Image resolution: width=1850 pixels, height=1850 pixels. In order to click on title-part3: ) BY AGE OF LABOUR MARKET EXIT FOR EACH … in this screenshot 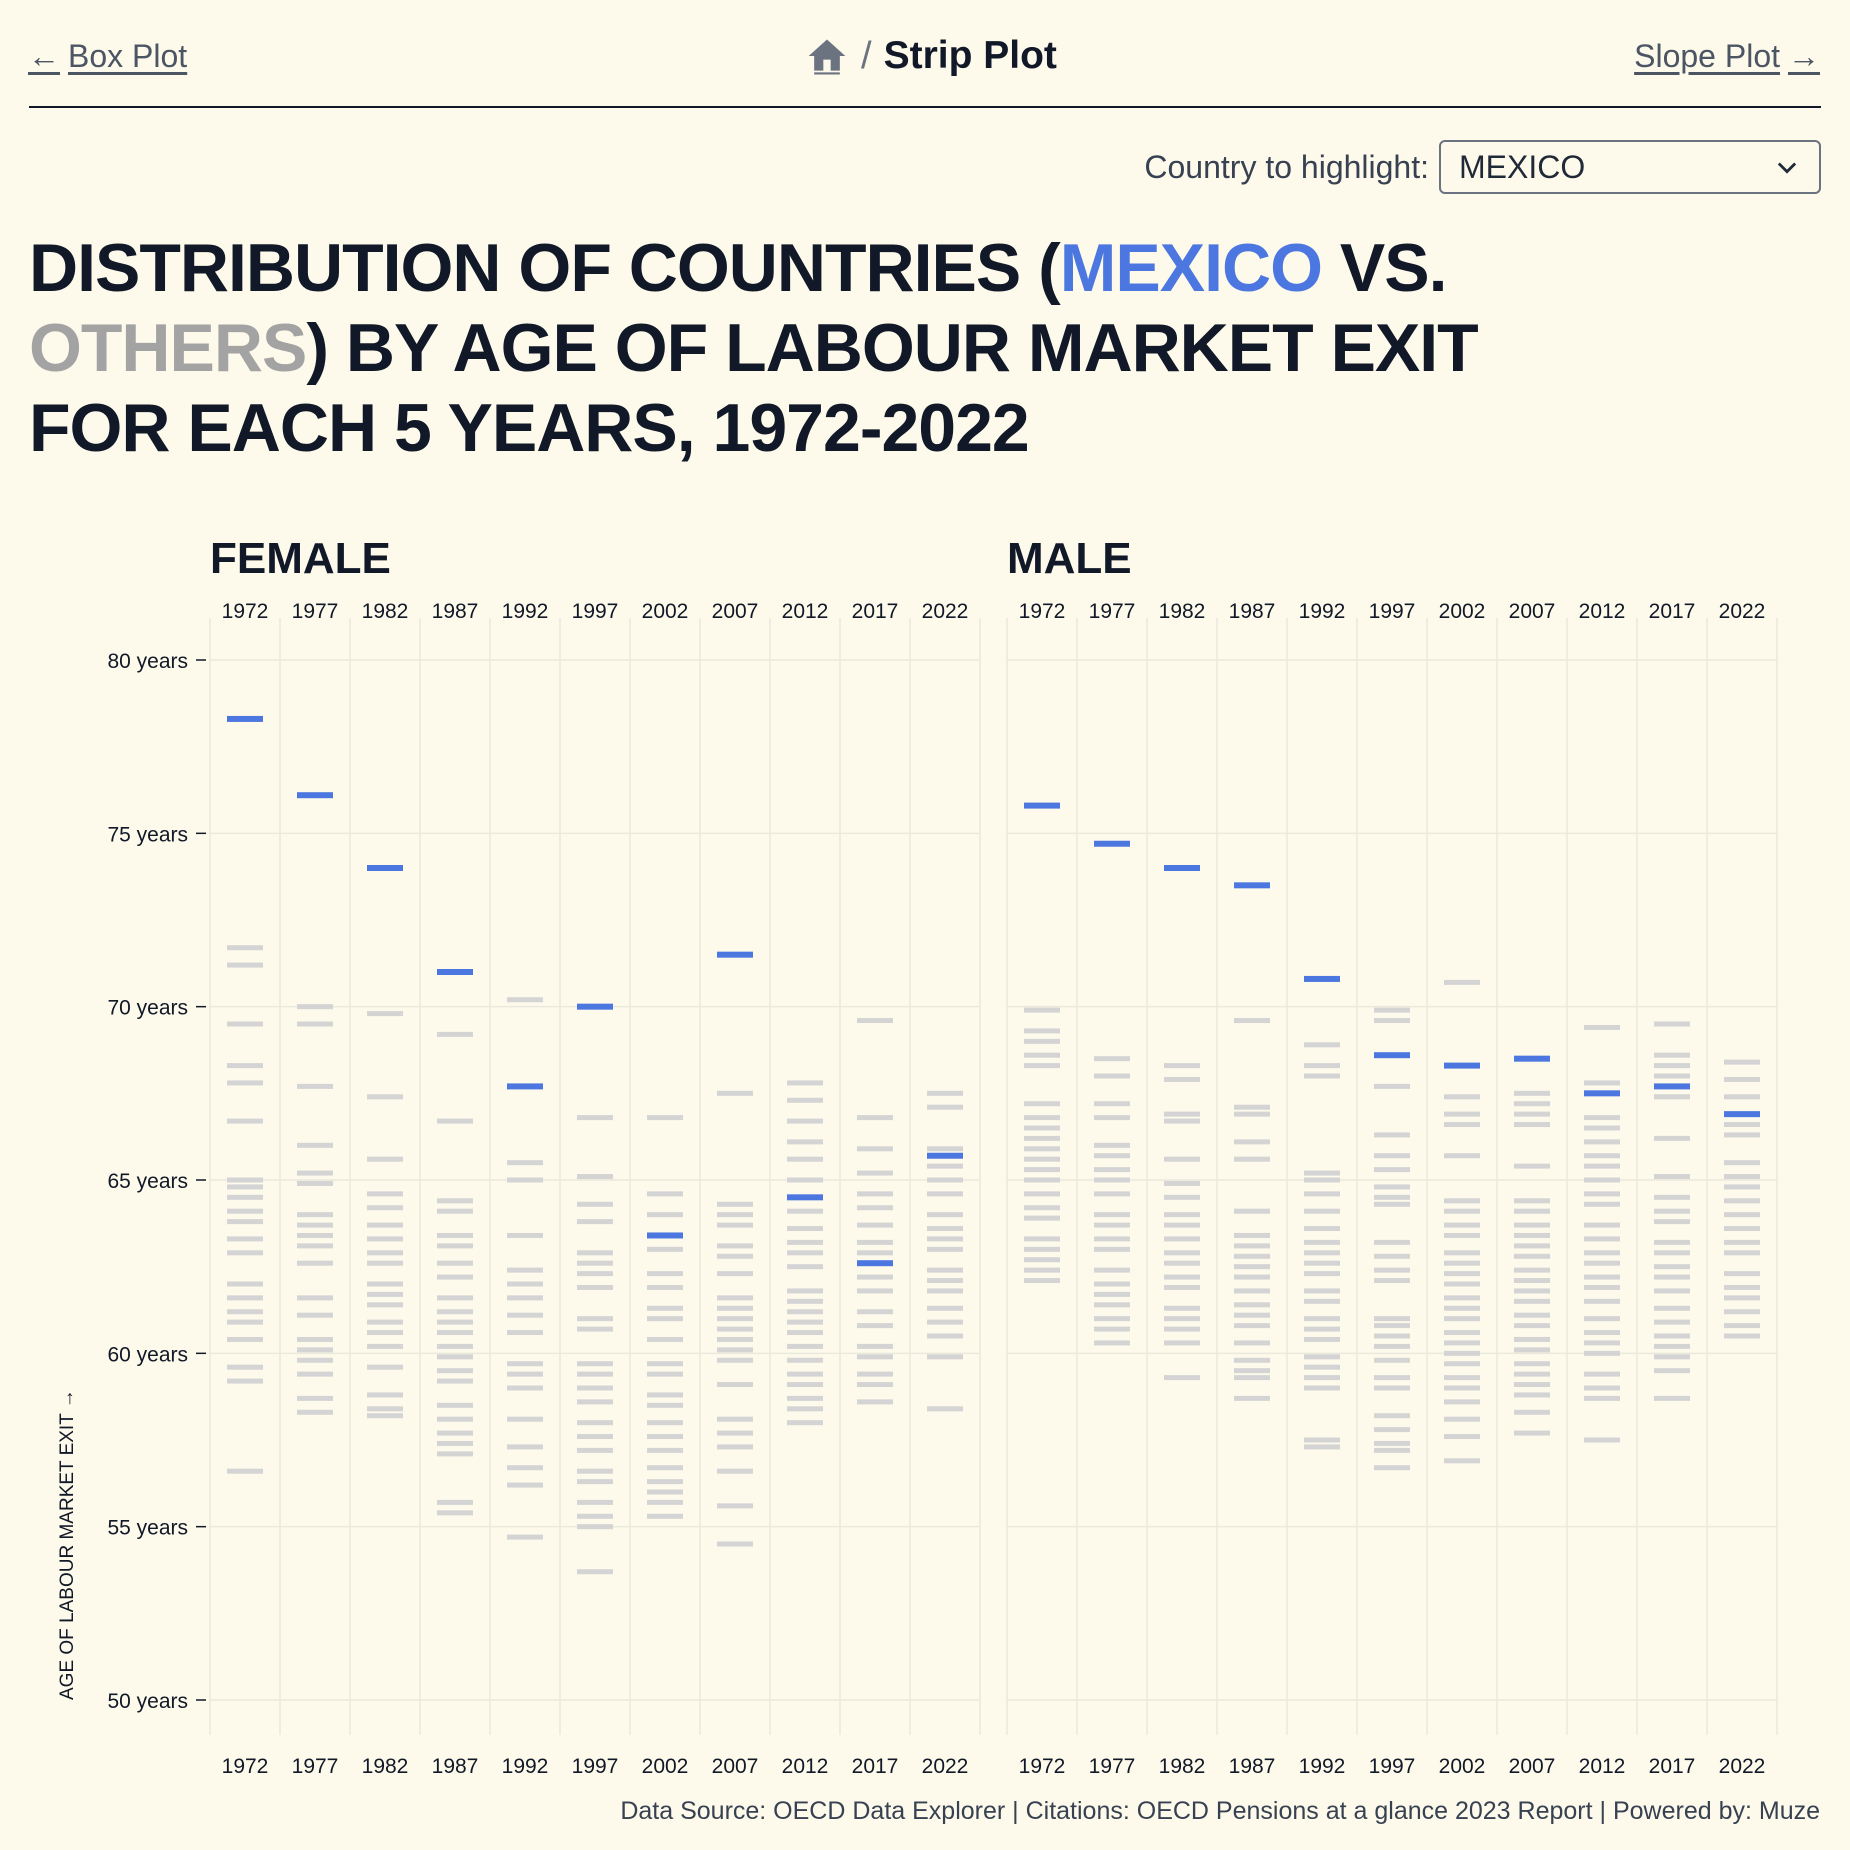, I will do `click(754, 388)`.